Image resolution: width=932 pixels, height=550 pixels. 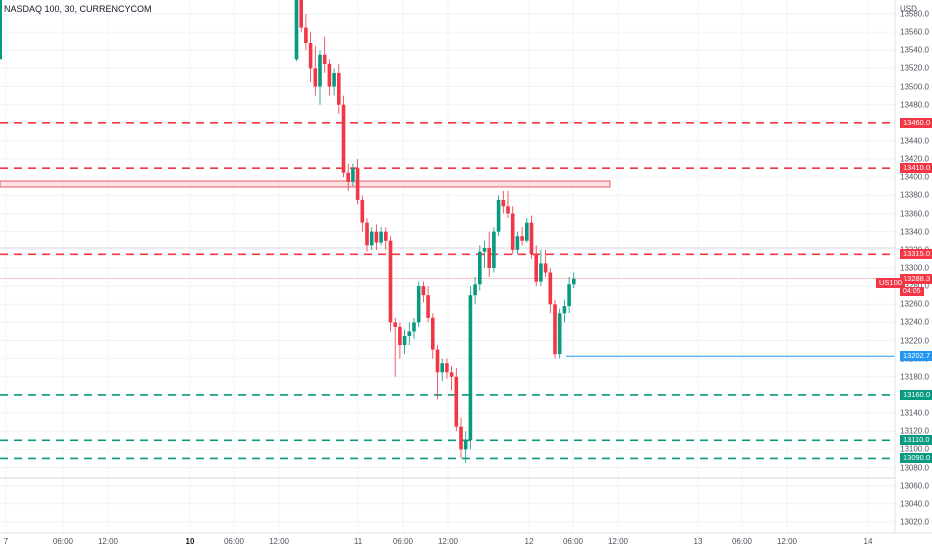 I want to click on time-tick: 13, so click(x=698, y=541).